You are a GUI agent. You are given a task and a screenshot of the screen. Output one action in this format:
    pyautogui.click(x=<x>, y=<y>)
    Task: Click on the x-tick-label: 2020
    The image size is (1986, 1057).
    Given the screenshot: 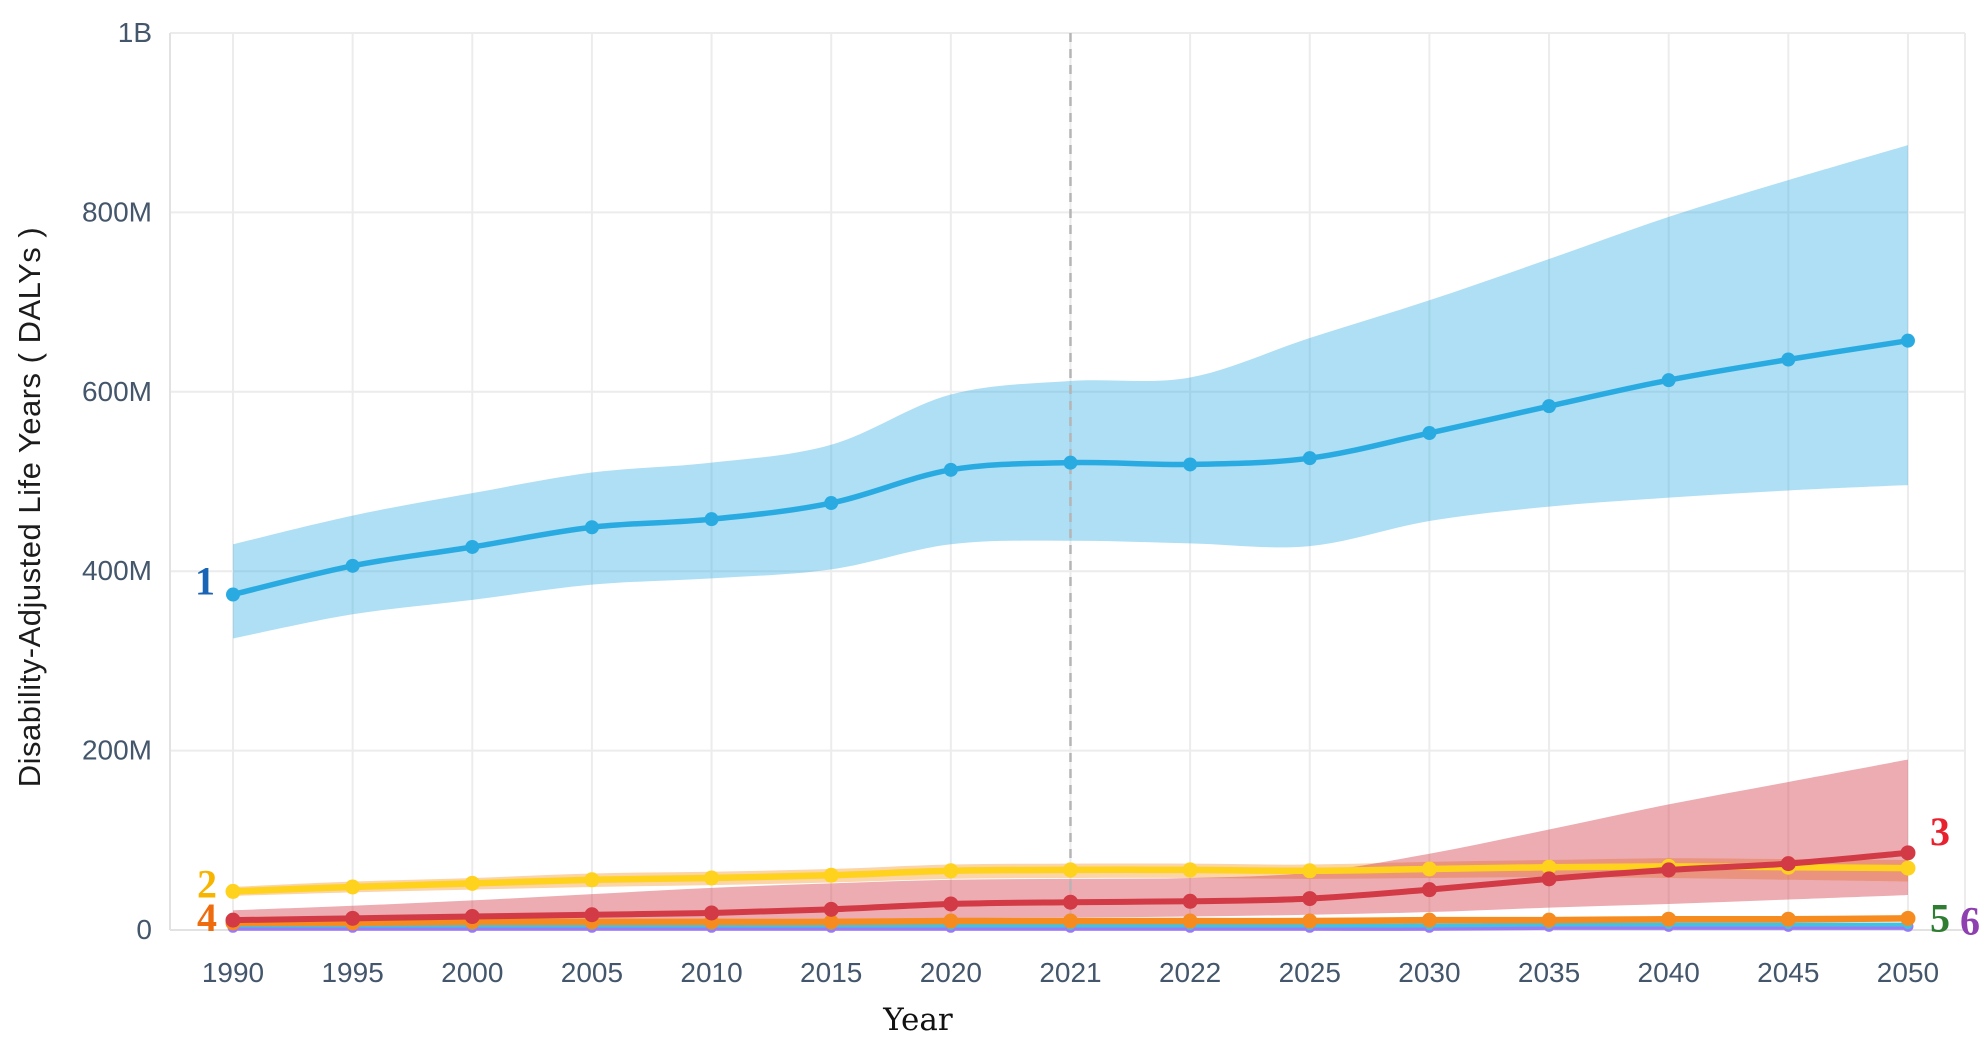 What is the action you would take?
    pyautogui.click(x=951, y=972)
    